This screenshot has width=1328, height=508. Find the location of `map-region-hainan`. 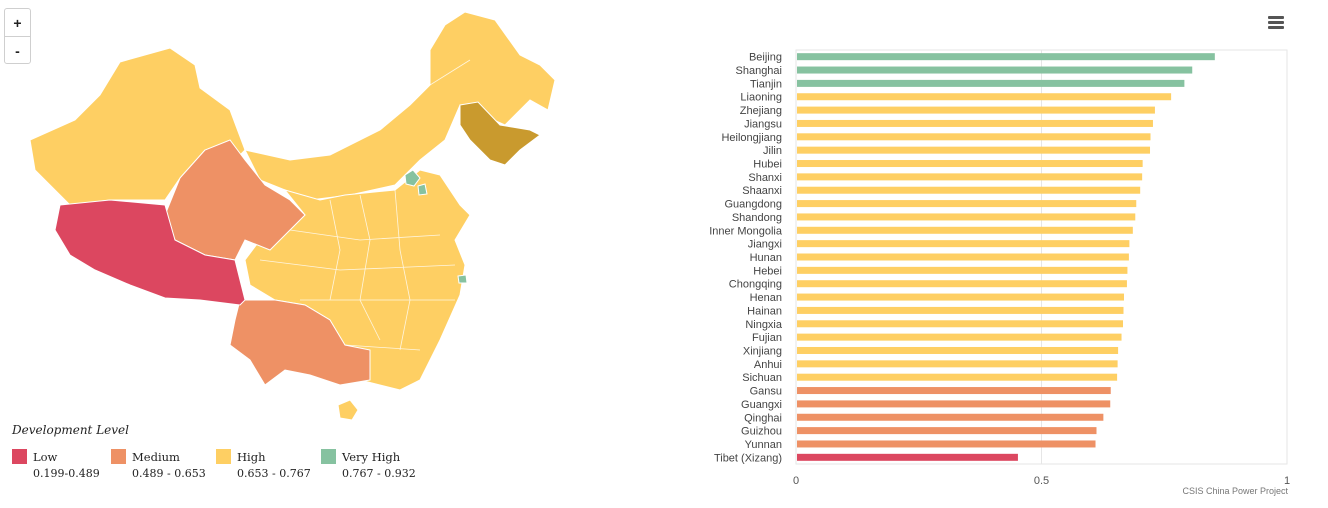

map-region-hainan is located at coordinates (348, 409).